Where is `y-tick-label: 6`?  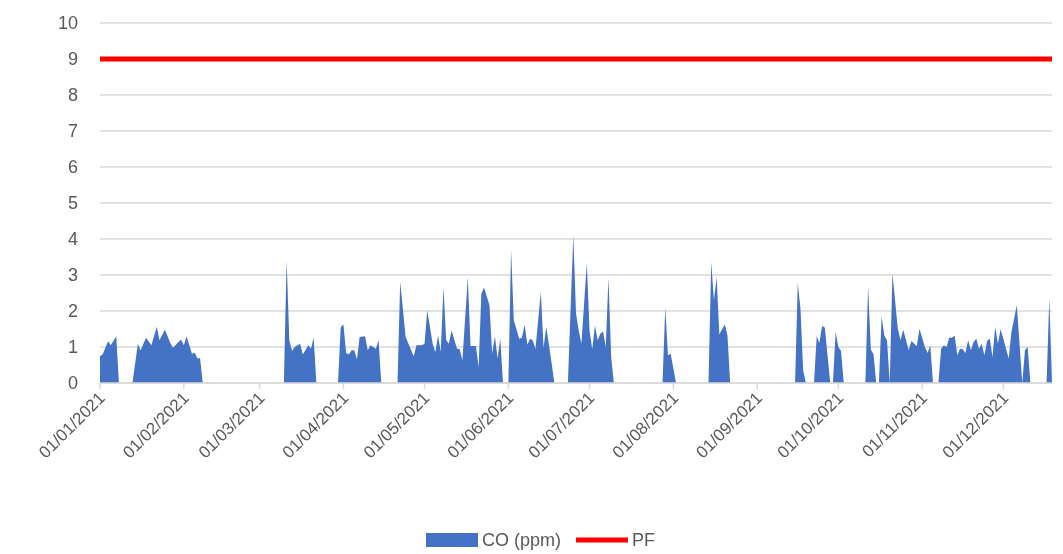
y-tick-label: 6 is located at coordinates (72, 167).